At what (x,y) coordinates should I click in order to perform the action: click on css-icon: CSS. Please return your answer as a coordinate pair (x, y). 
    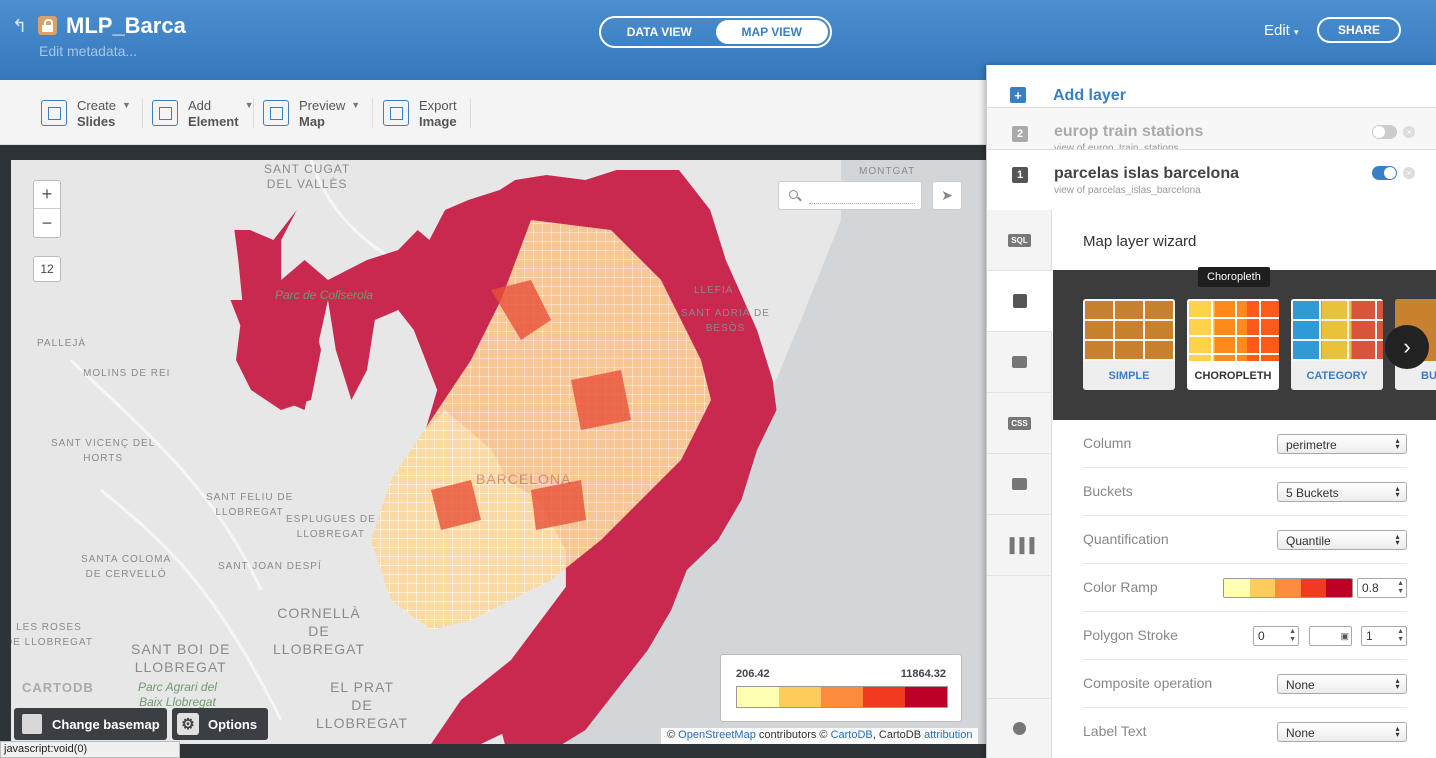
    Looking at the image, I should click on (1019, 423).